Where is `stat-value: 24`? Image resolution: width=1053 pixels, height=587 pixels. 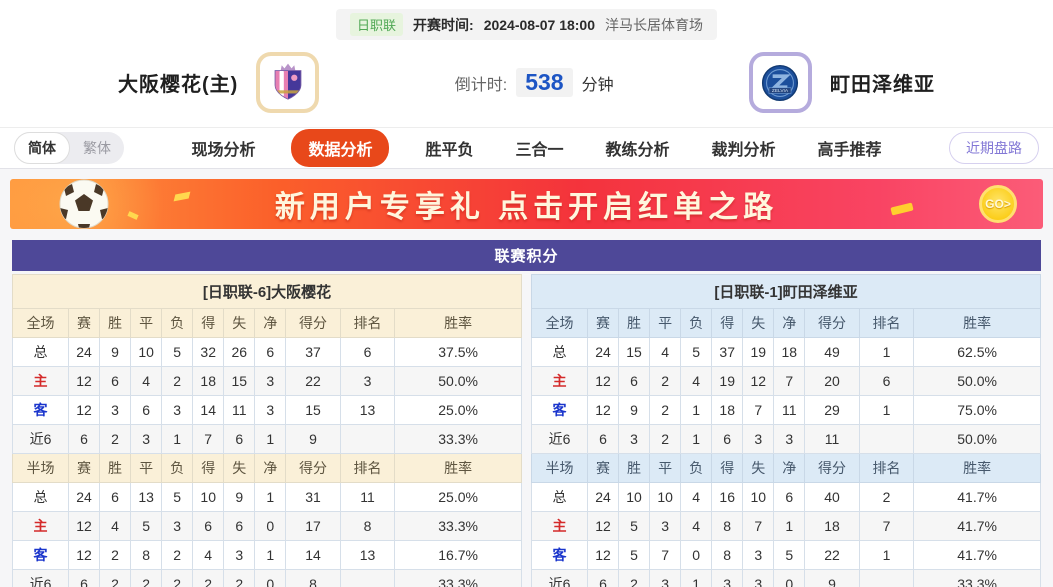
stat-value: 24 is located at coordinates (84, 497).